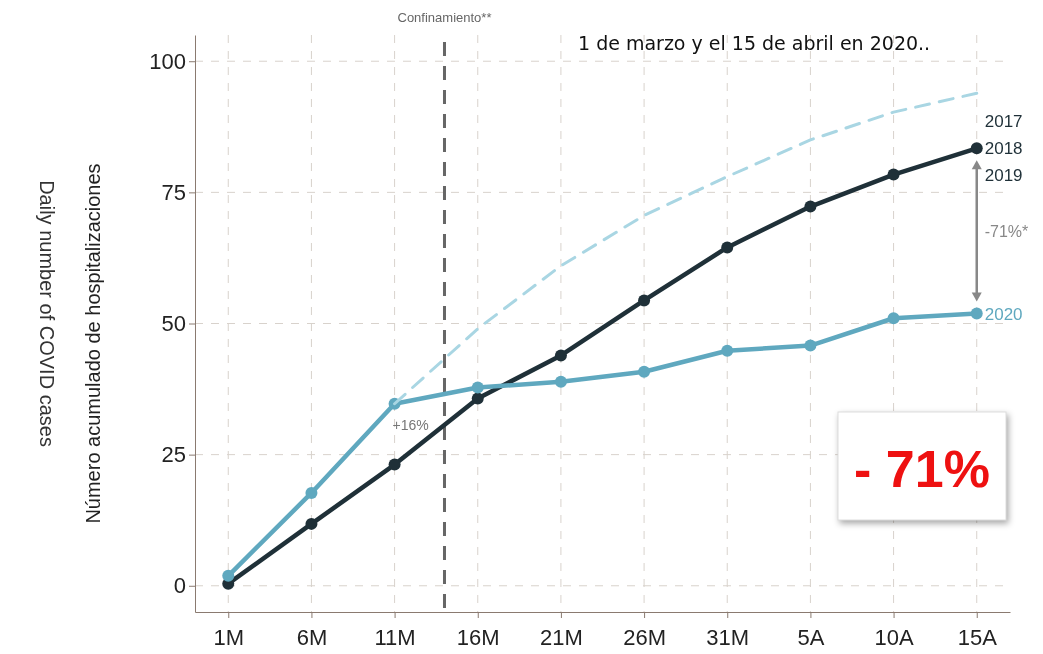 The height and width of the screenshot is (654, 1043). I want to click on text: Daily number of COVID cases, so click(47, 313).